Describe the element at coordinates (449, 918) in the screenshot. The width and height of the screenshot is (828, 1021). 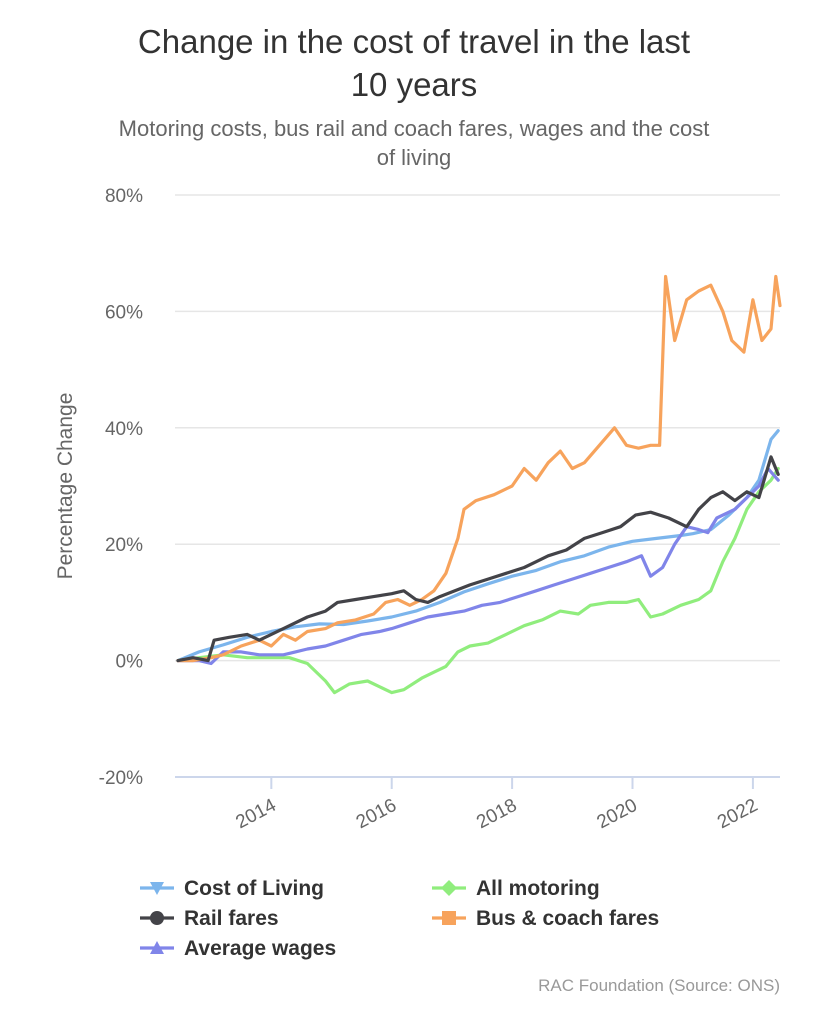
I see `legend-marker-square-icon` at that location.